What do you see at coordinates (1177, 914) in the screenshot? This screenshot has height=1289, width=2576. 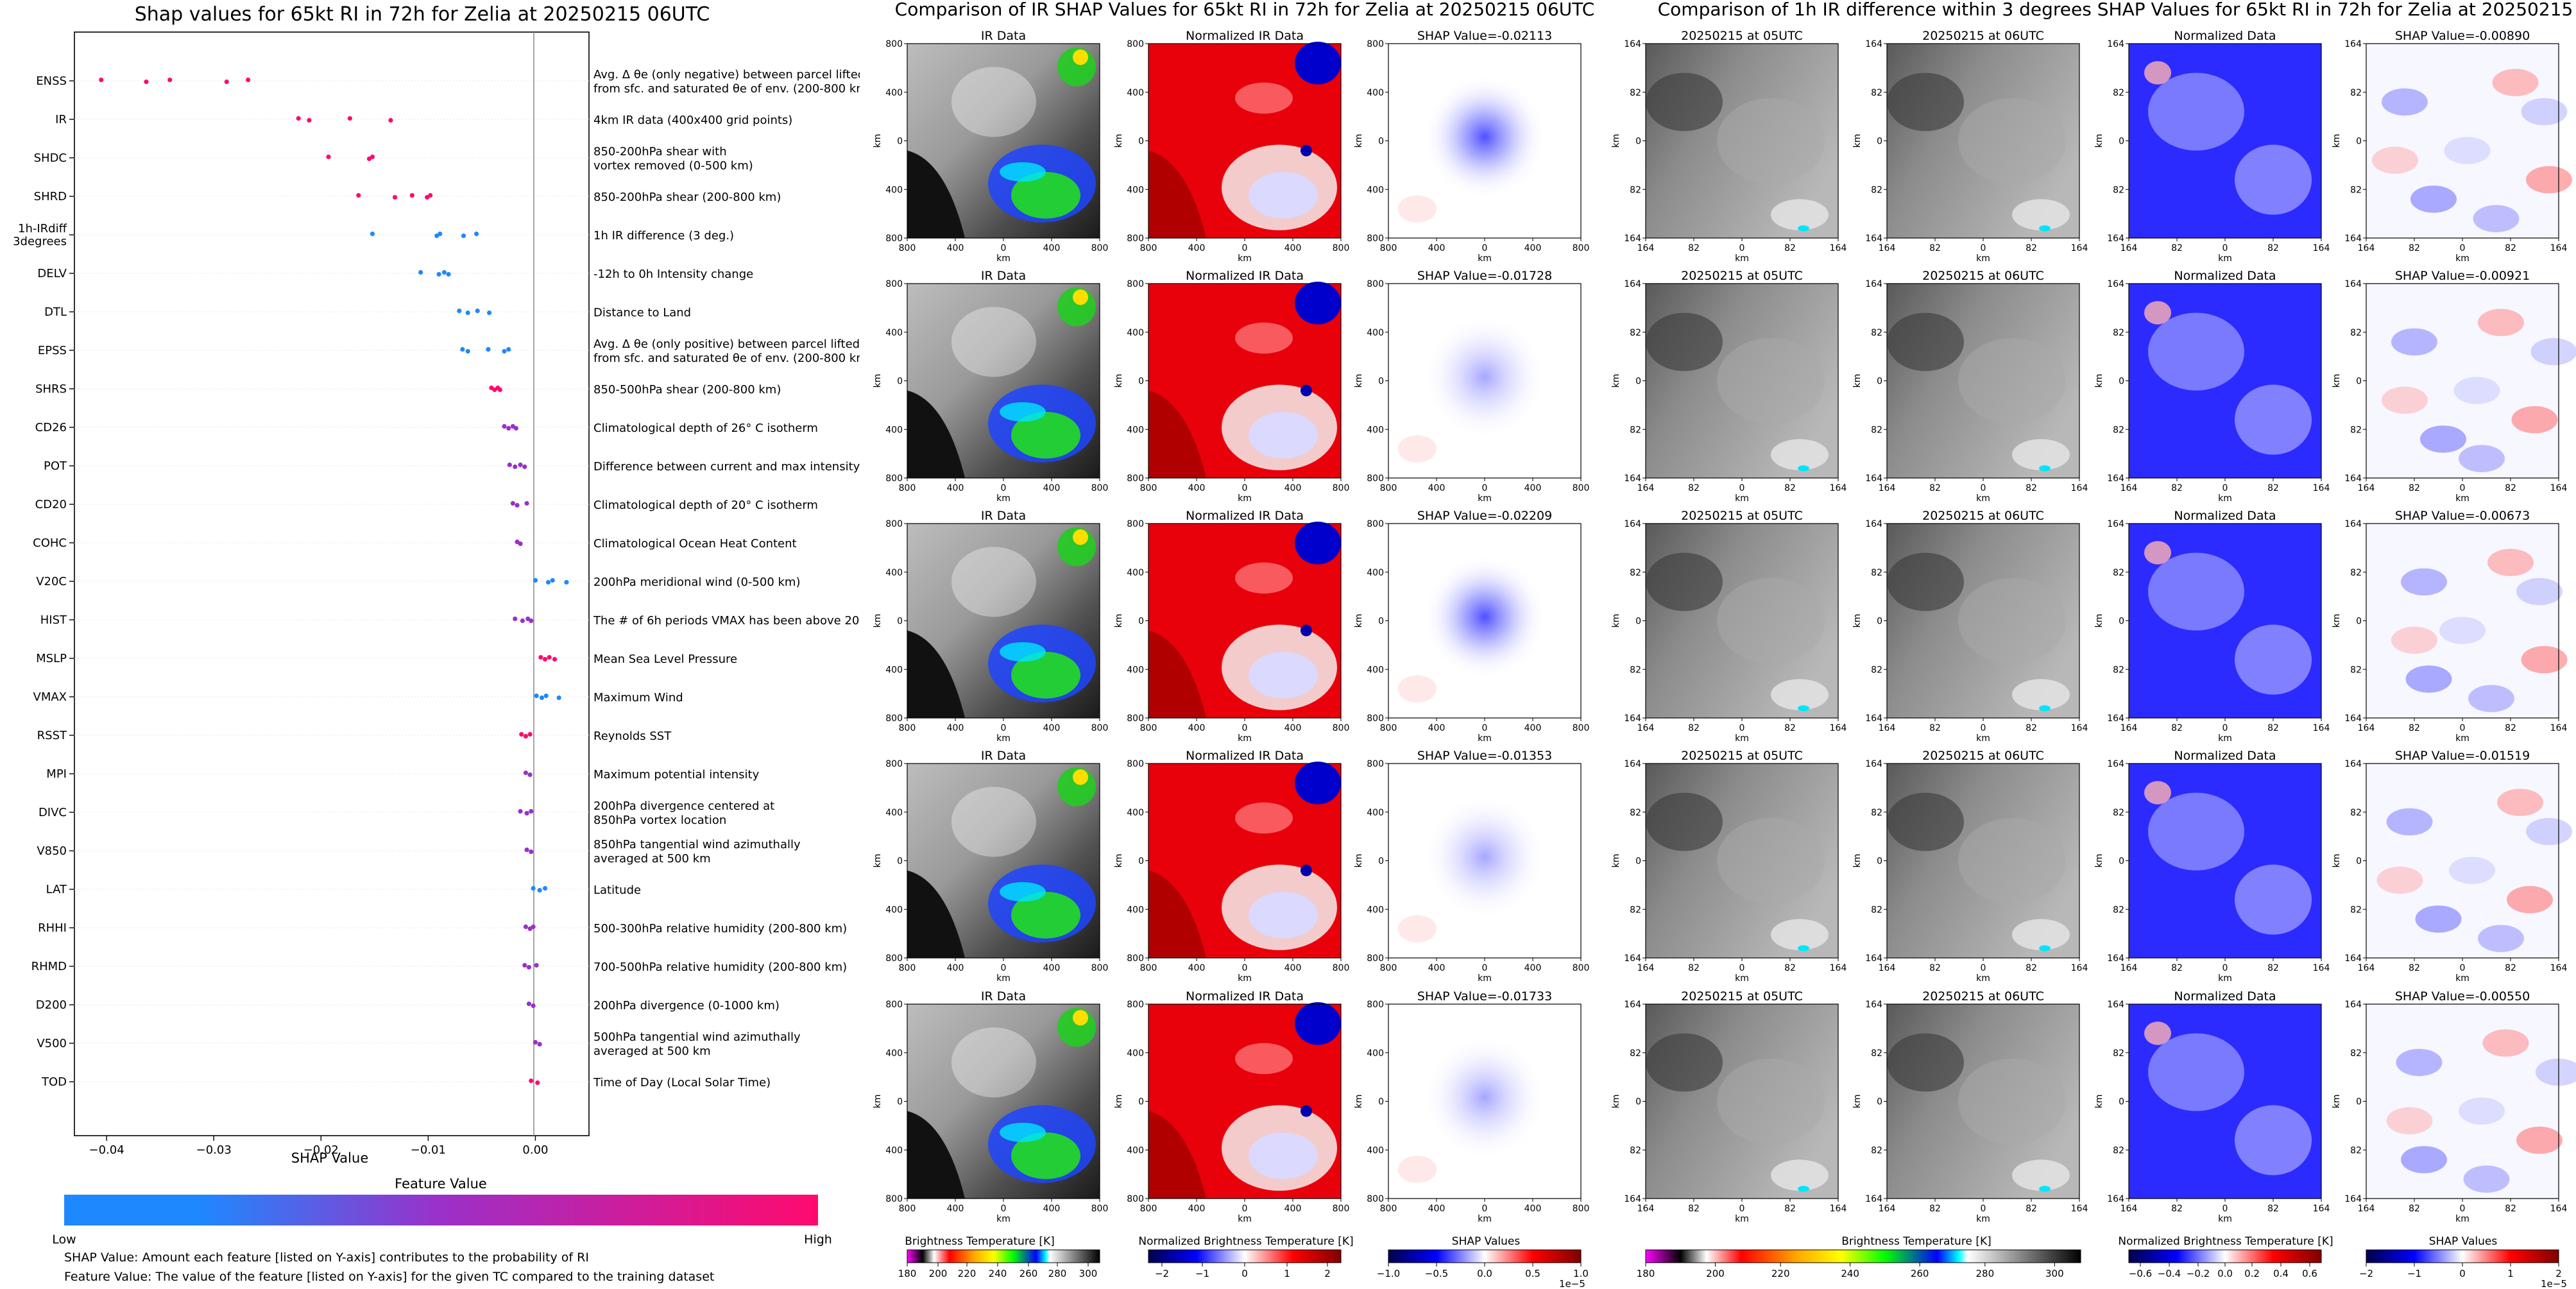 I see `norm-ir-dark-red` at bounding box center [1177, 914].